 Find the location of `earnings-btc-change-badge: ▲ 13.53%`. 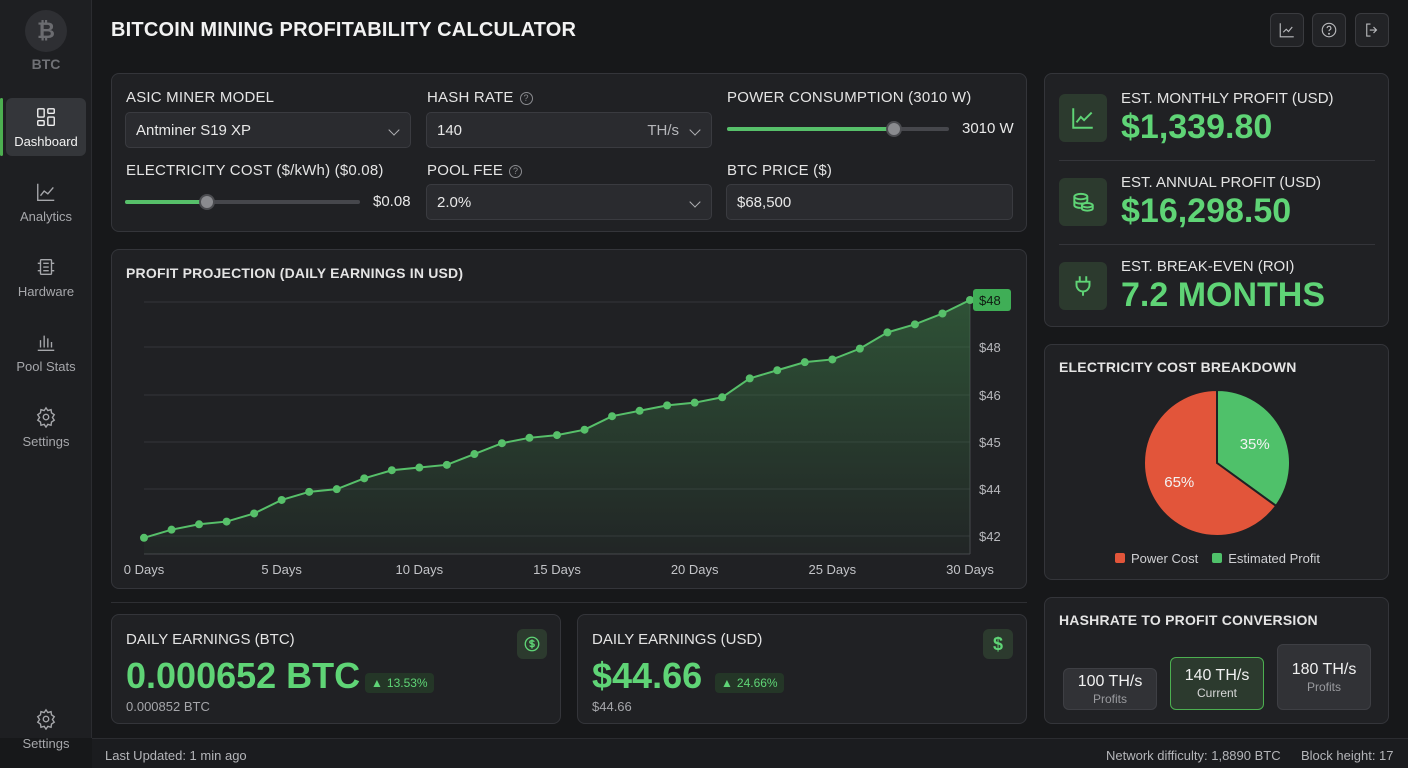

earnings-btc-change-badge: ▲ 13.53% is located at coordinates (399, 683).